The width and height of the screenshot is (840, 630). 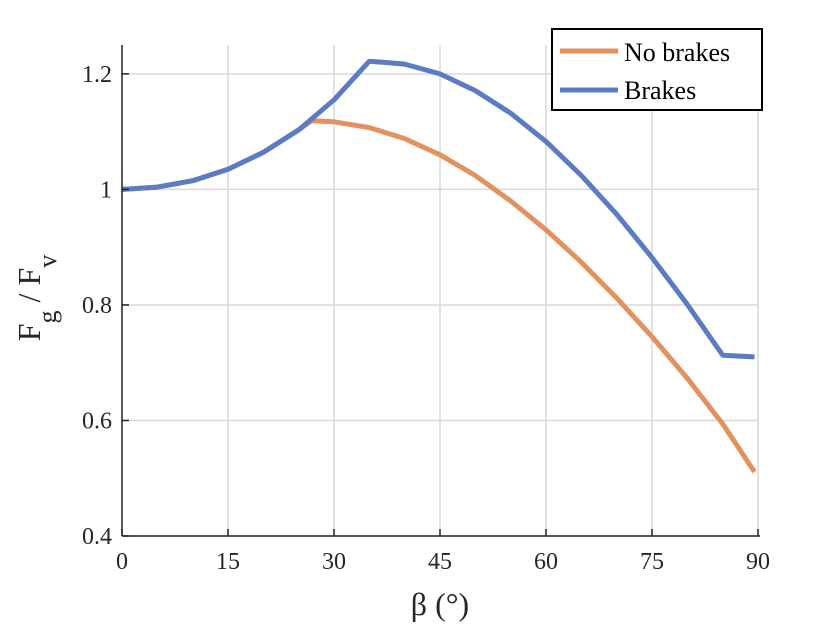 What do you see at coordinates (652, 562) in the screenshot?
I see `x-tick-label: 75` at bounding box center [652, 562].